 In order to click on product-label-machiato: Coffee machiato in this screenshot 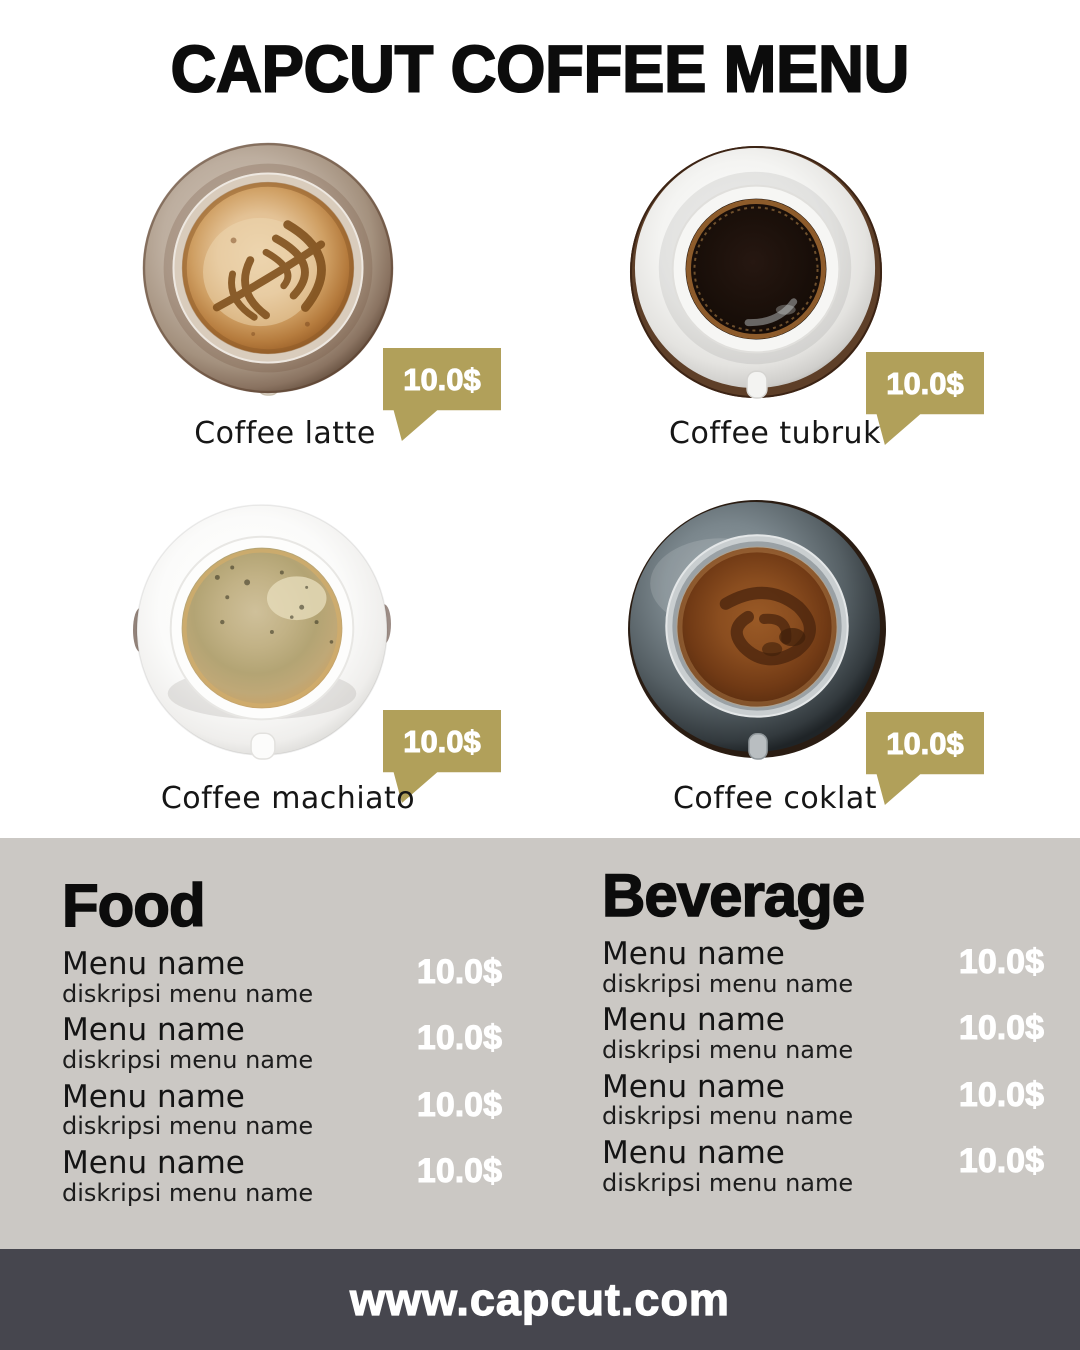, I will do `click(288, 798)`.